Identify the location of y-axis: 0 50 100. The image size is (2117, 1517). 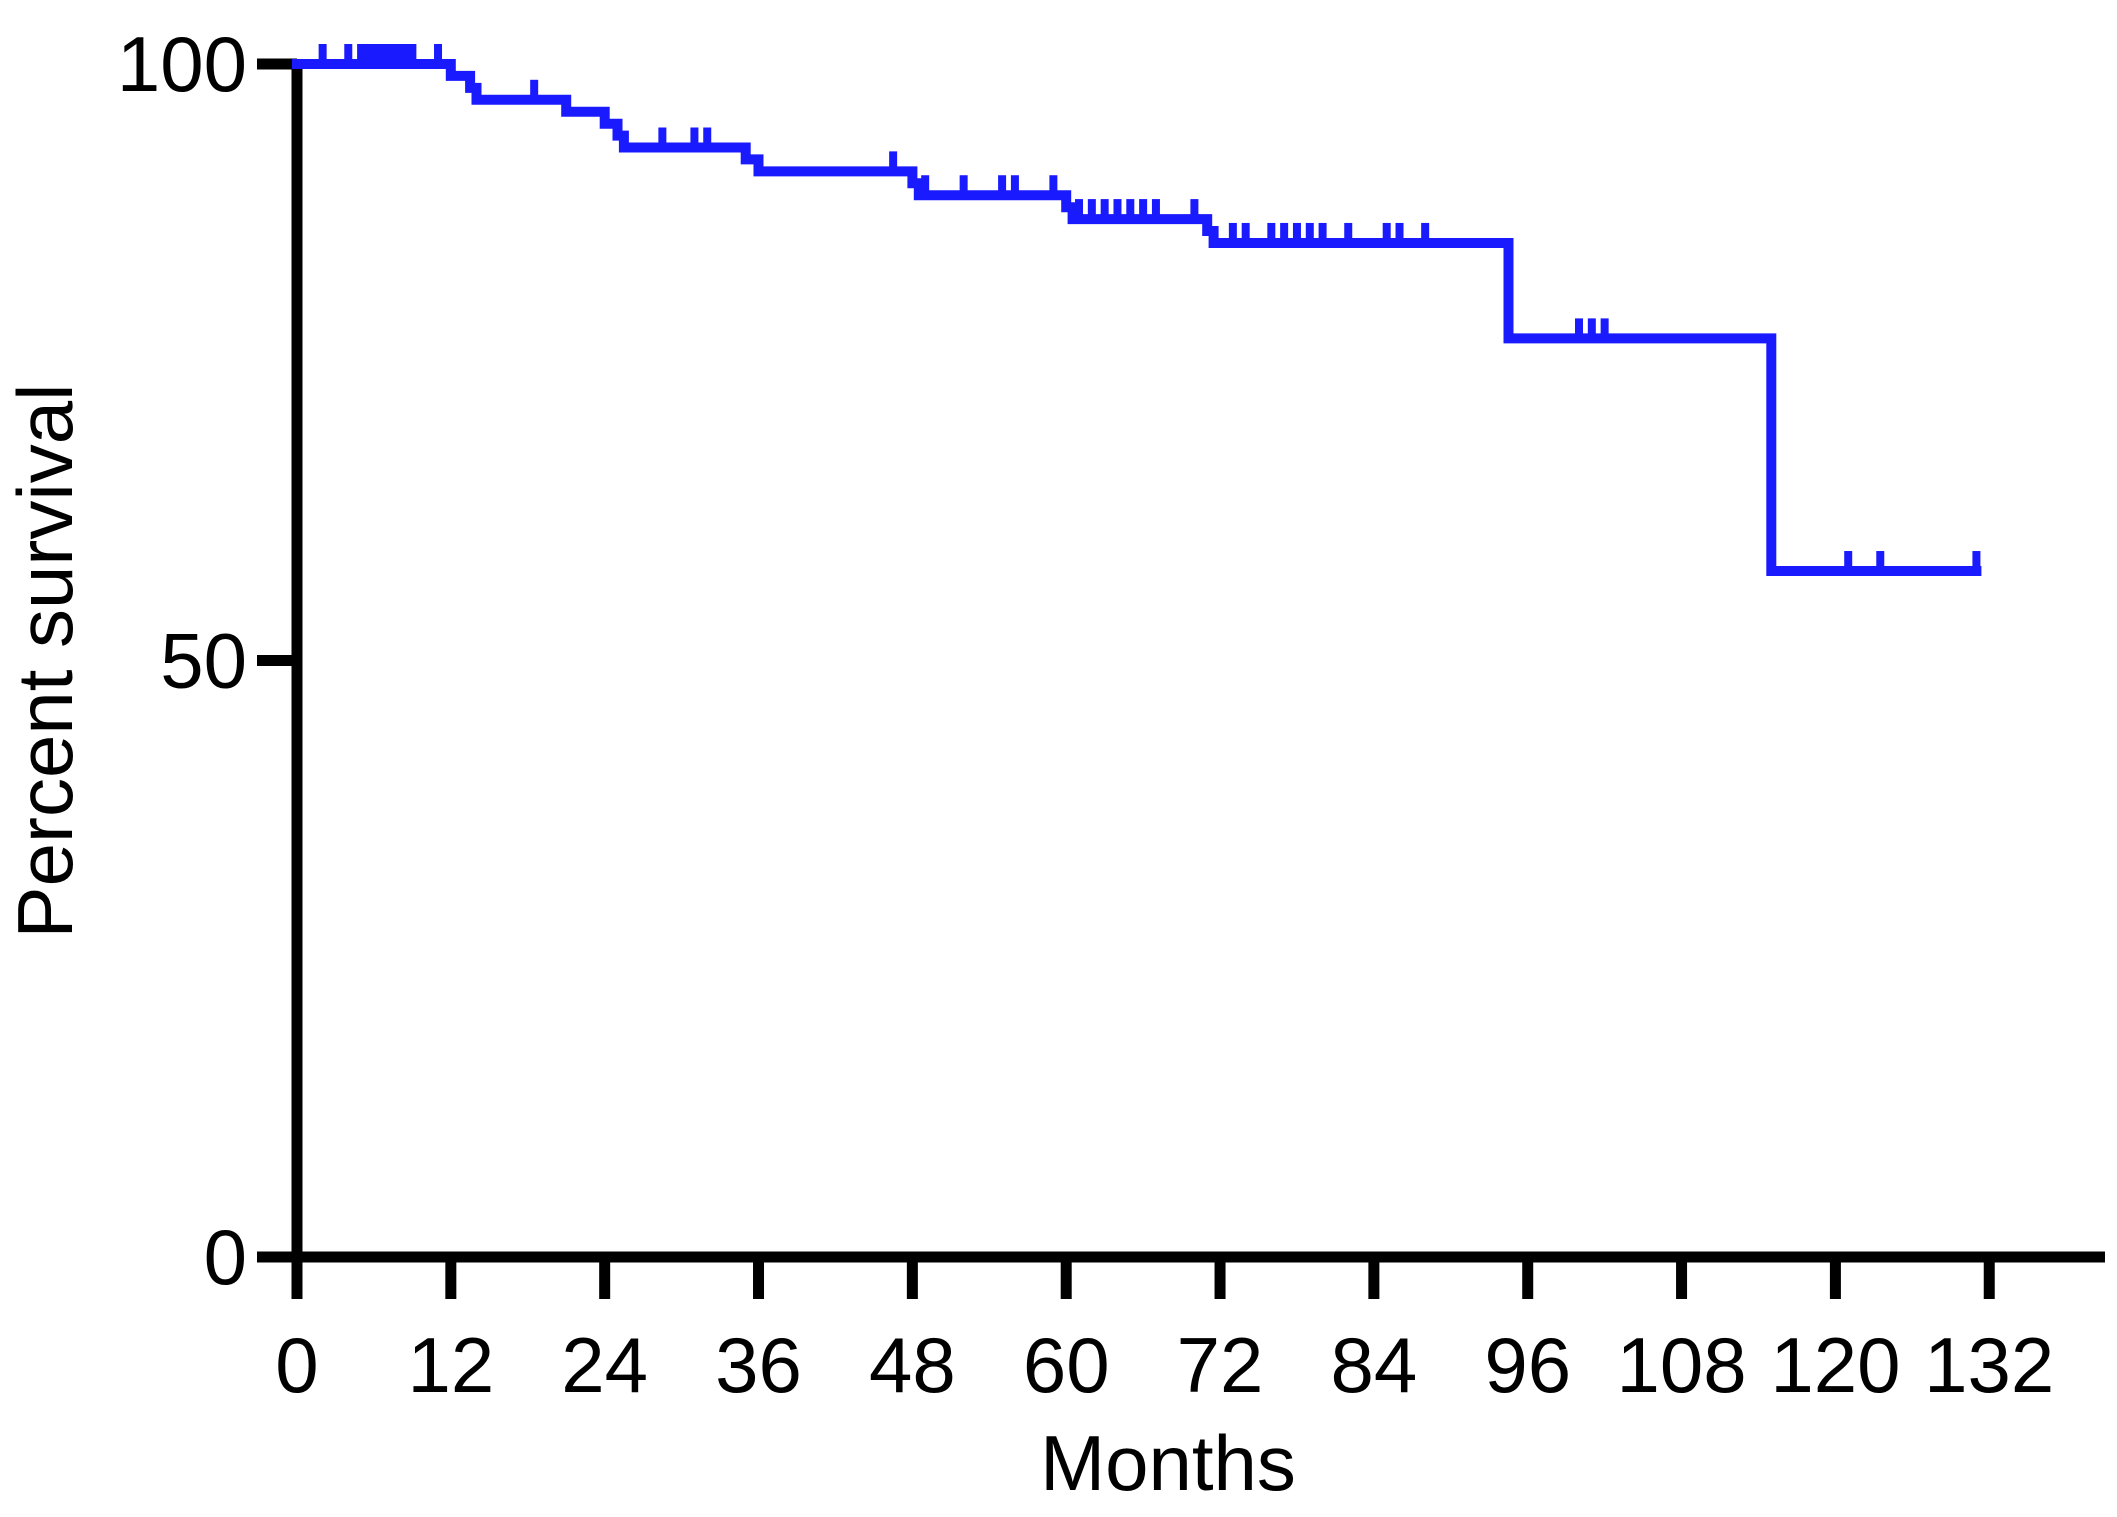
(210, 660).